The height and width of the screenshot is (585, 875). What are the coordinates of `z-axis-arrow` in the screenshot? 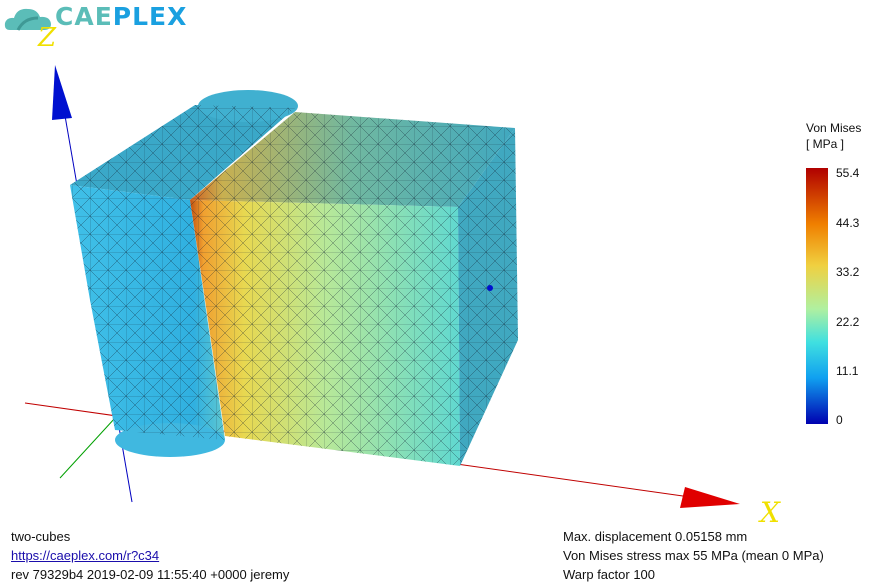 It's located at (62, 92).